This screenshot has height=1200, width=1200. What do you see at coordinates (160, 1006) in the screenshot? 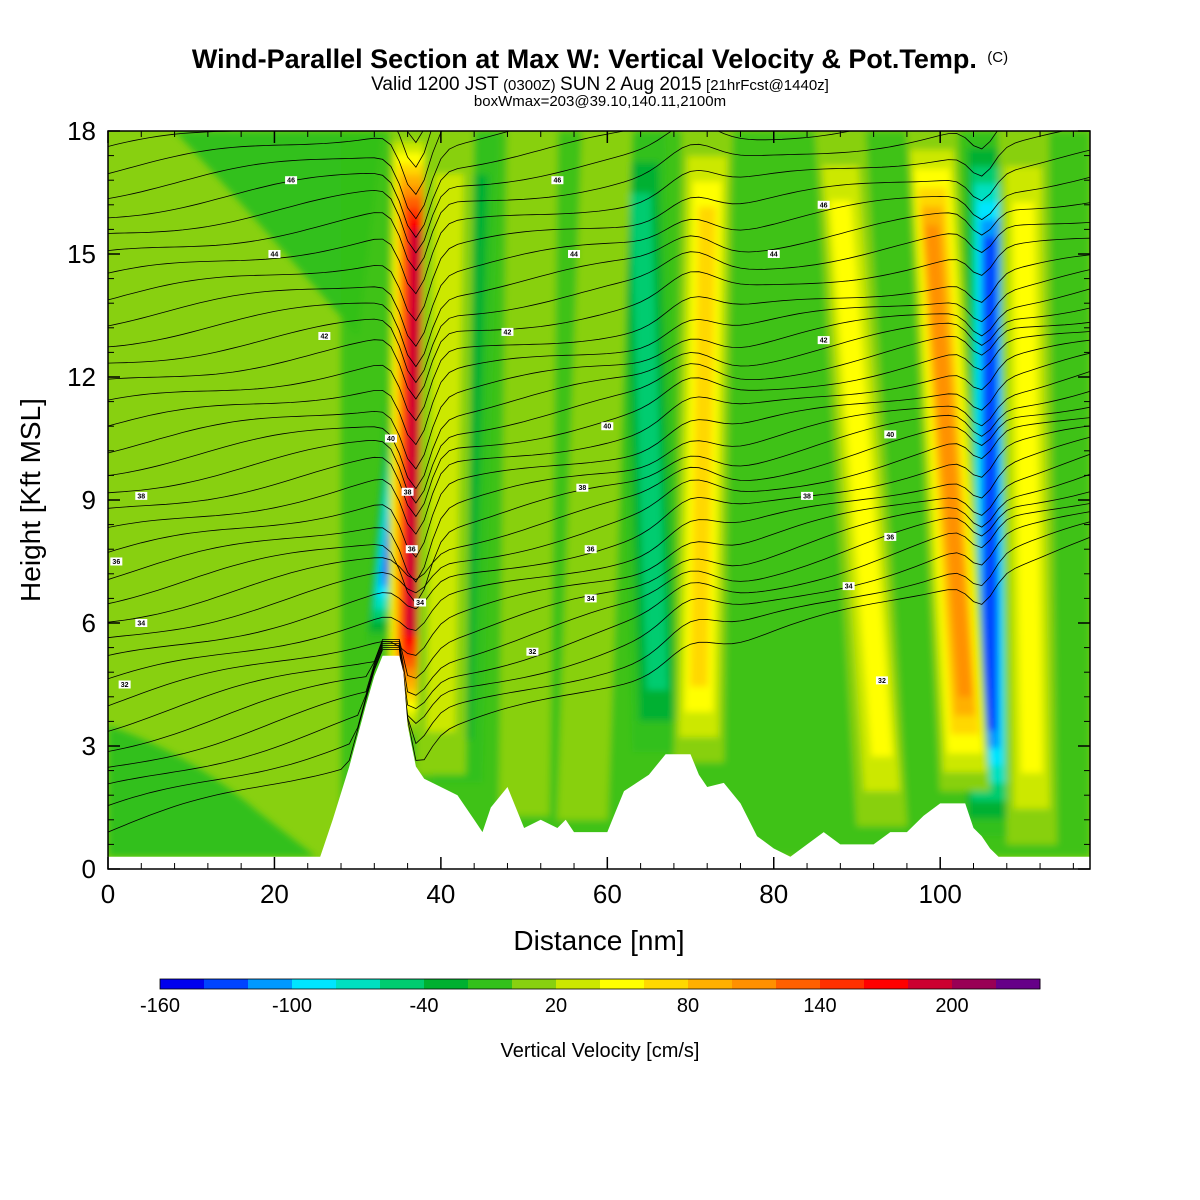
I see `colorbar-label: -160` at bounding box center [160, 1006].